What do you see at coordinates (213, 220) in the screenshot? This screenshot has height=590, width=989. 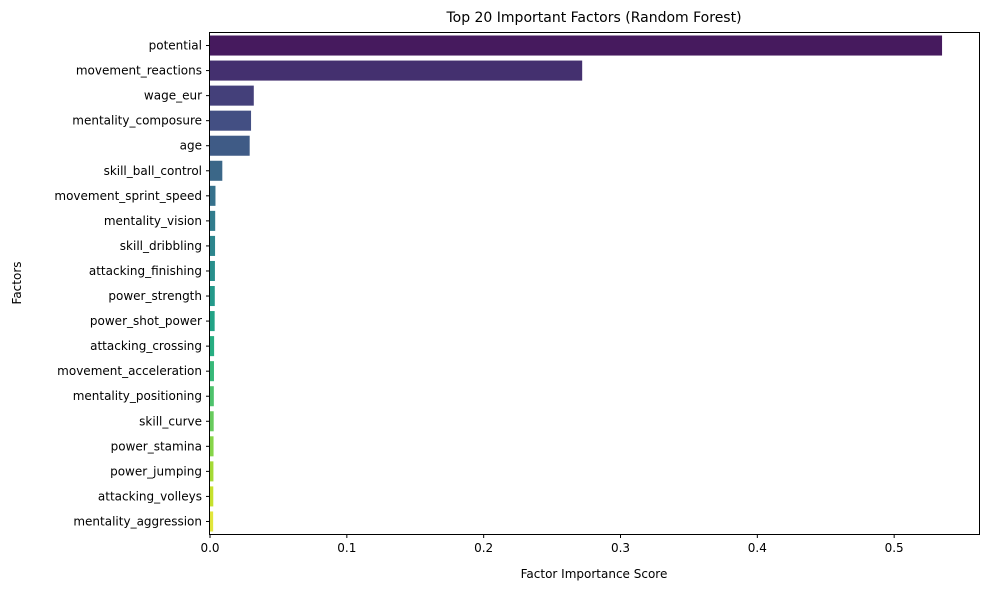 I see `bar-mentality-vision` at bounding box center [213, 220].